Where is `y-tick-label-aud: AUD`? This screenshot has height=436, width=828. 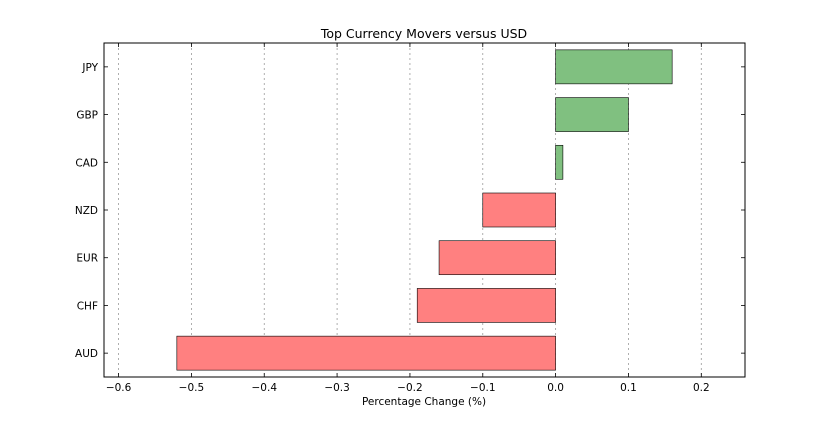 y-tick-label-aud: AUD is located at coordinates (86, 354).